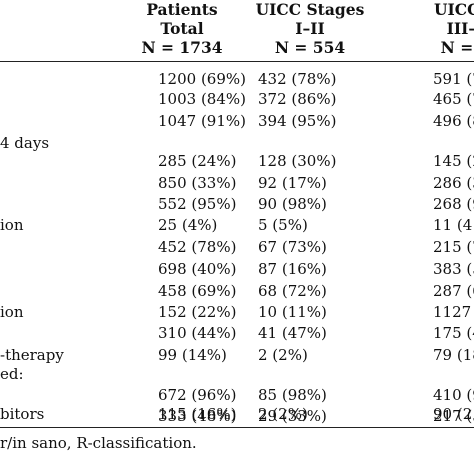 This screenshot has width=474, height=474. What do you see at coordinates (460, 28) in the screenshot?
I see `header-stages-3-4-line2: III–I` at bounding box center [460, 28].